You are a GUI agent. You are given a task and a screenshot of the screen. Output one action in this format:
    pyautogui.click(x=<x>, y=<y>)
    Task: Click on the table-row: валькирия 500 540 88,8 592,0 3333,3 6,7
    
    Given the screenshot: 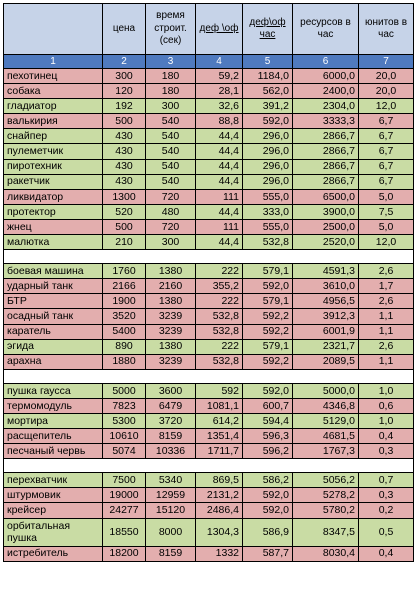 What is the action you would take?
    pyautogui.click(x=208, y=121)
    